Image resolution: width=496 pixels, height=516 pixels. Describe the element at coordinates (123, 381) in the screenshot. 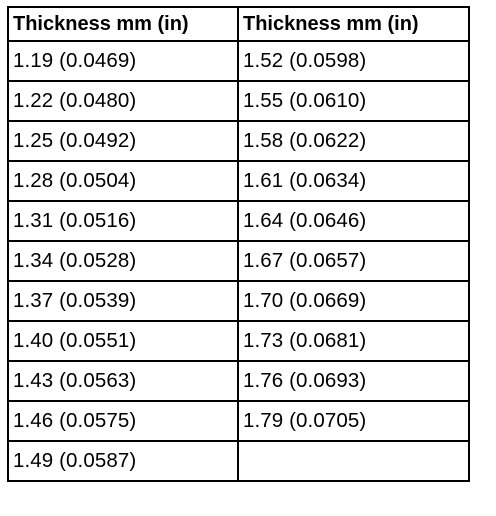

I see `table-cell: 1.43 (0.0563)` at that location.